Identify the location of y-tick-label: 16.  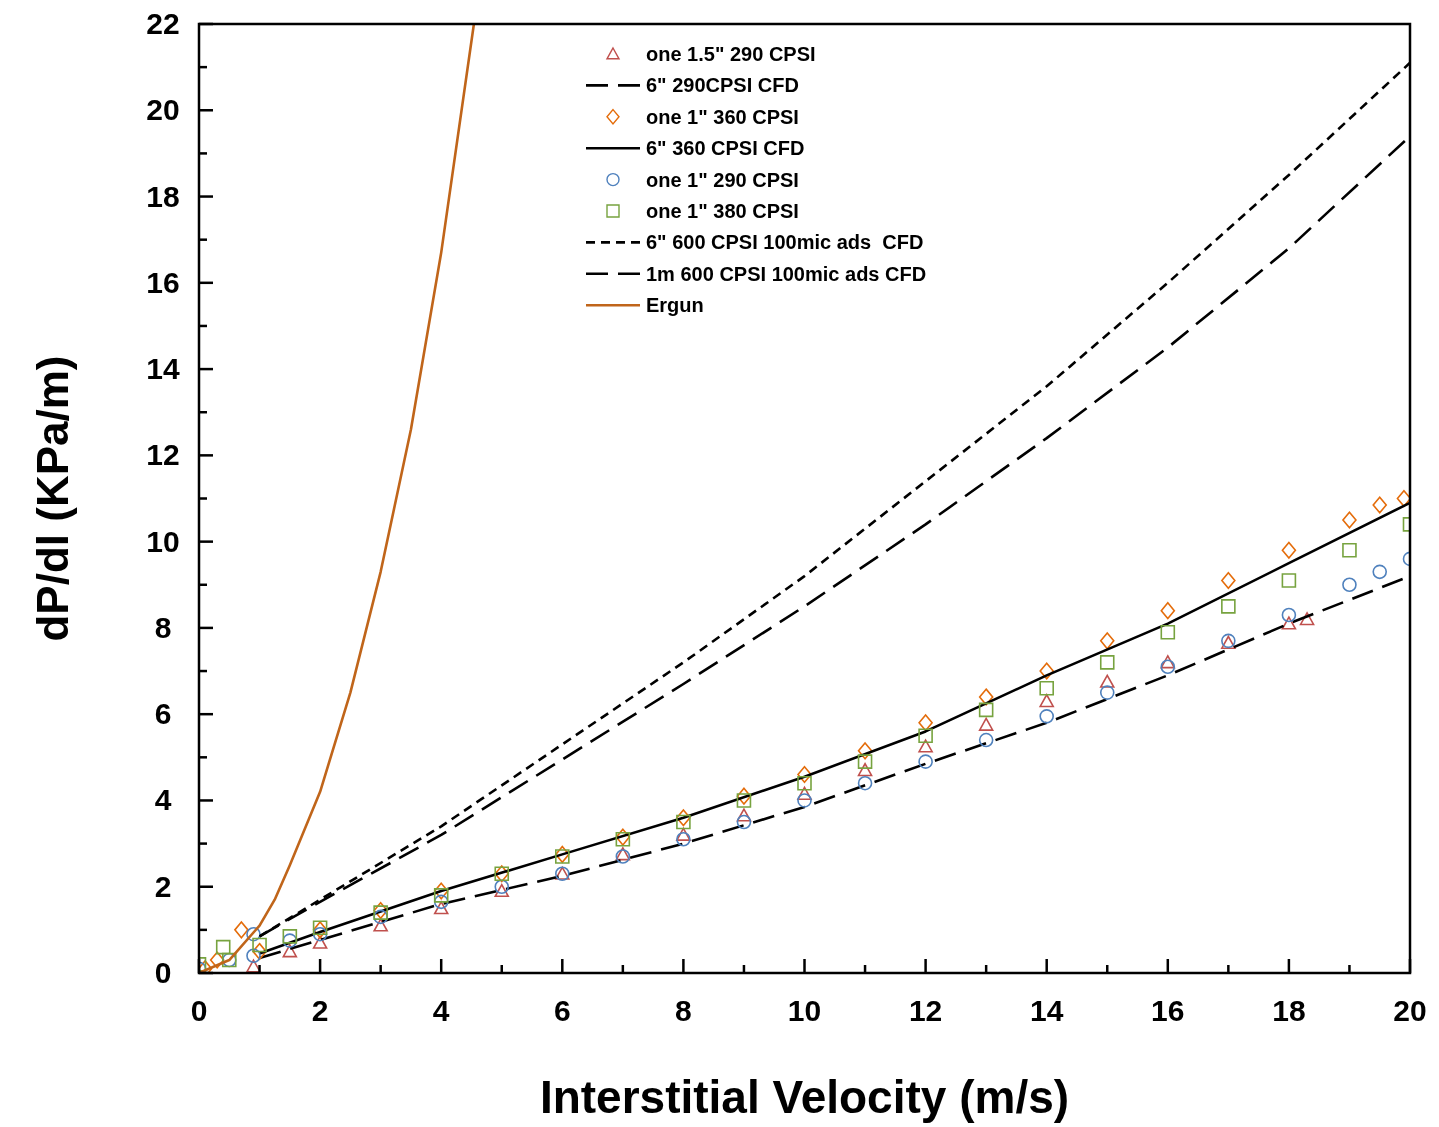
(163, 282).